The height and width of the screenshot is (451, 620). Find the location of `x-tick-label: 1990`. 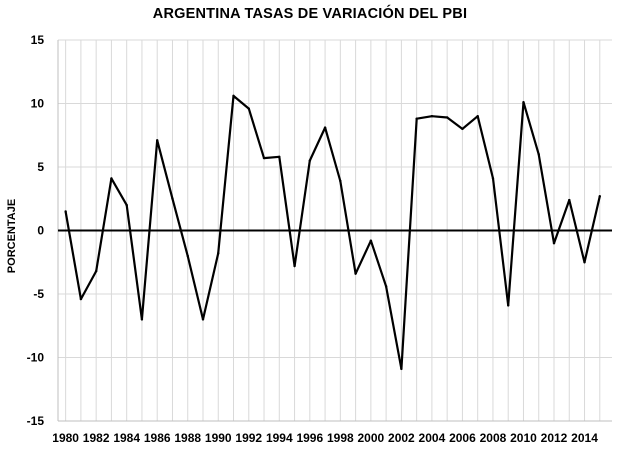

x-tick-label: 1990 is located at coordinates (218, 438).